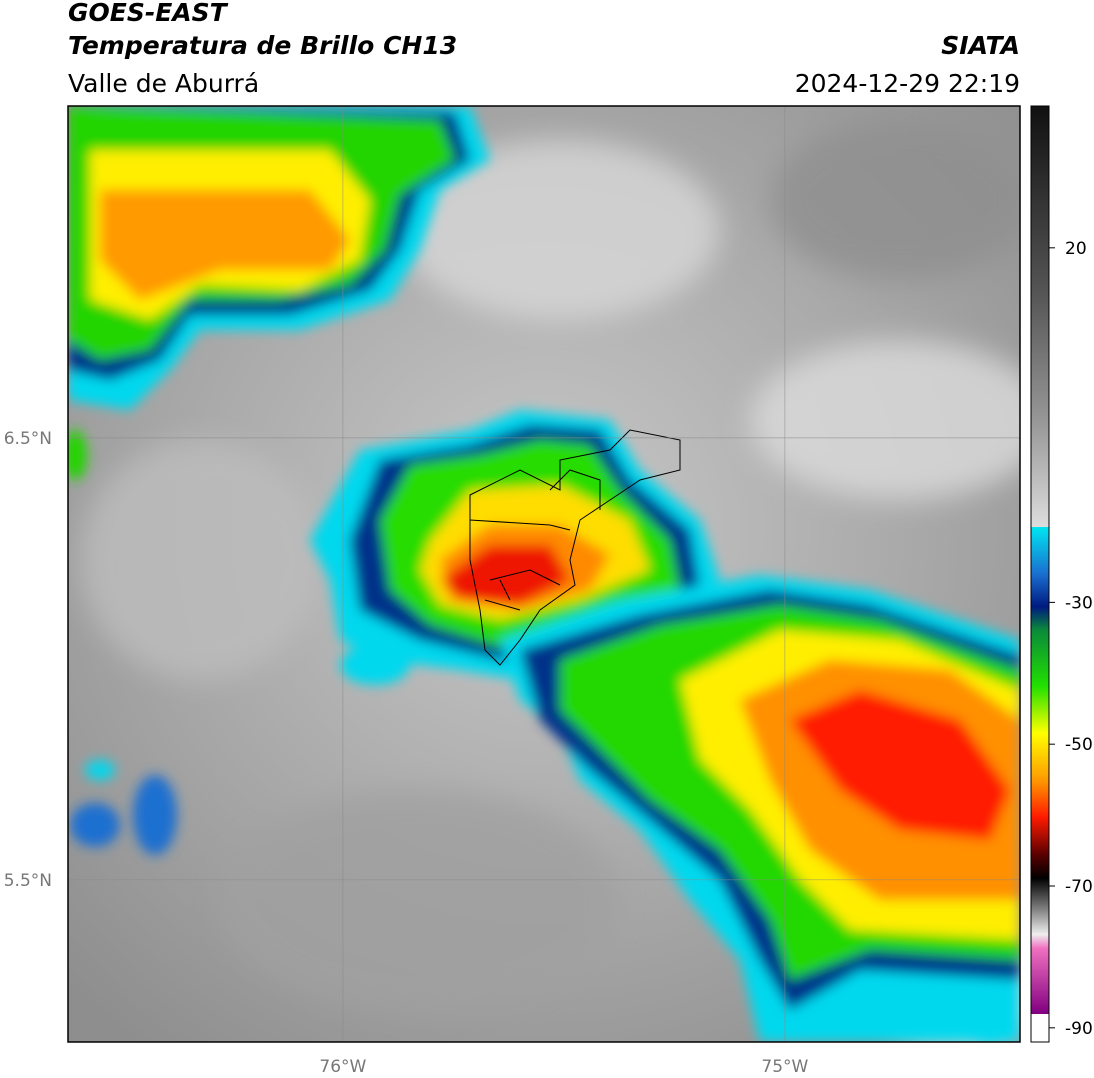  Describe the element at coordinates (575, 547) in the screenshot. I see `municipal-borders` at that location.